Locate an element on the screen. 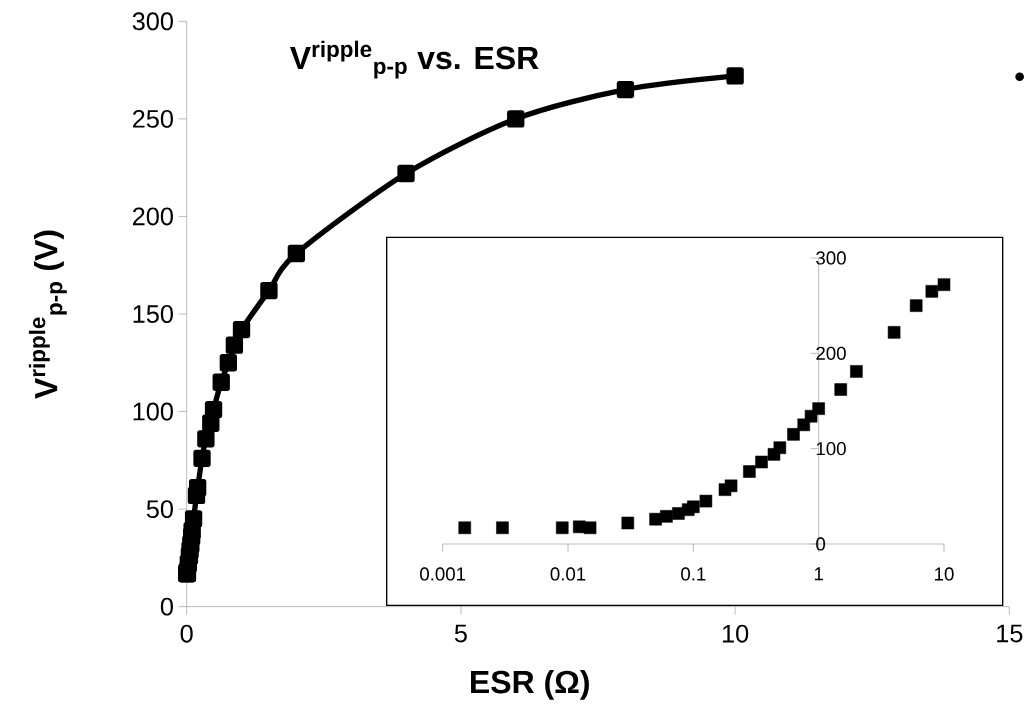  y-tick-label: 150 is located at coordinates (153, 314).